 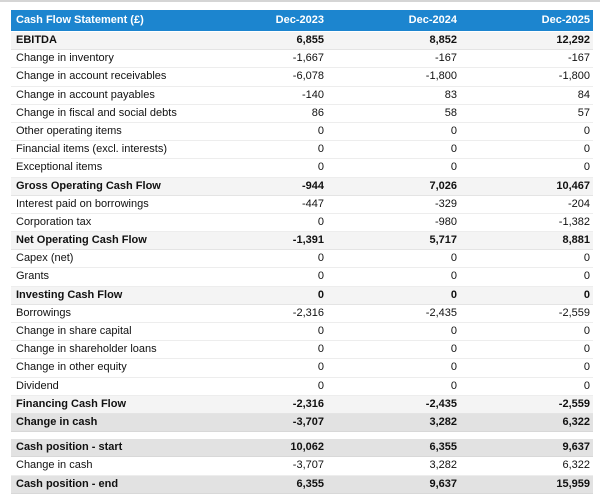 What do you see at coordinates (59, 167) in the screenshot?
I see `row-label: Exceptional items` at bounding box center [59, 167].